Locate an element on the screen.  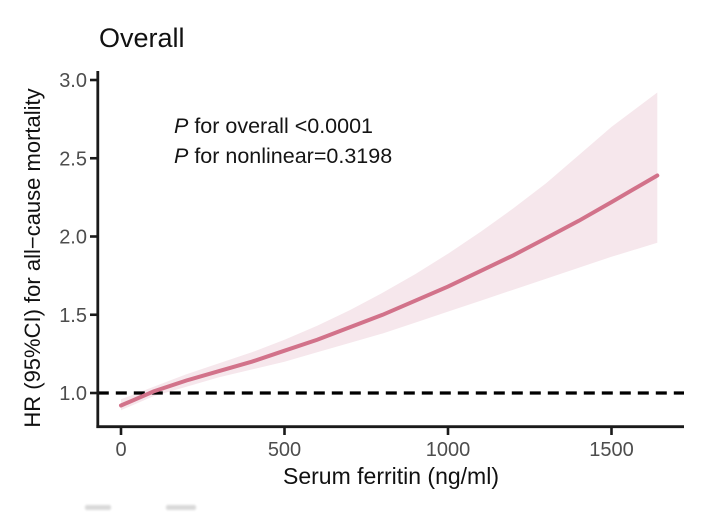
y-tick-labels: 3.0 2.5 2.0 1.5 1.0 is located at coordinates (73, 237).